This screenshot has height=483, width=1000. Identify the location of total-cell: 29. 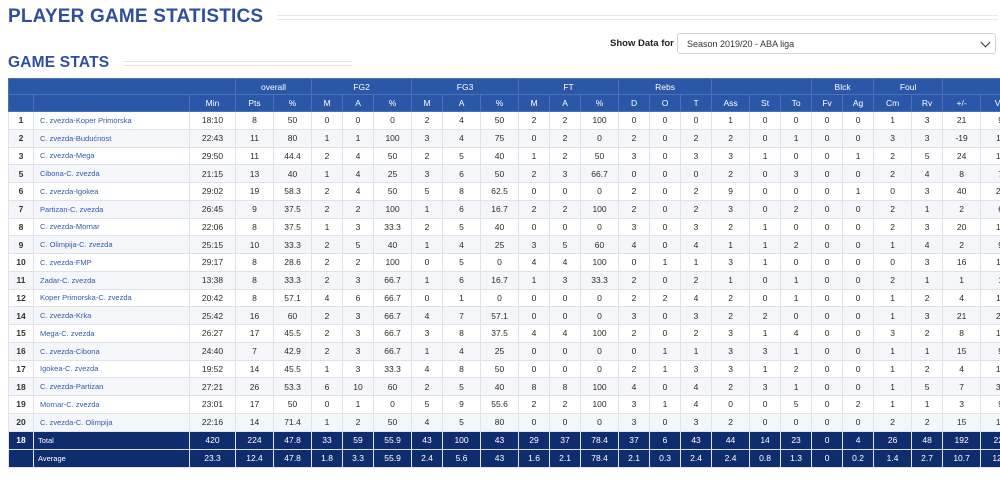
(534, 440).